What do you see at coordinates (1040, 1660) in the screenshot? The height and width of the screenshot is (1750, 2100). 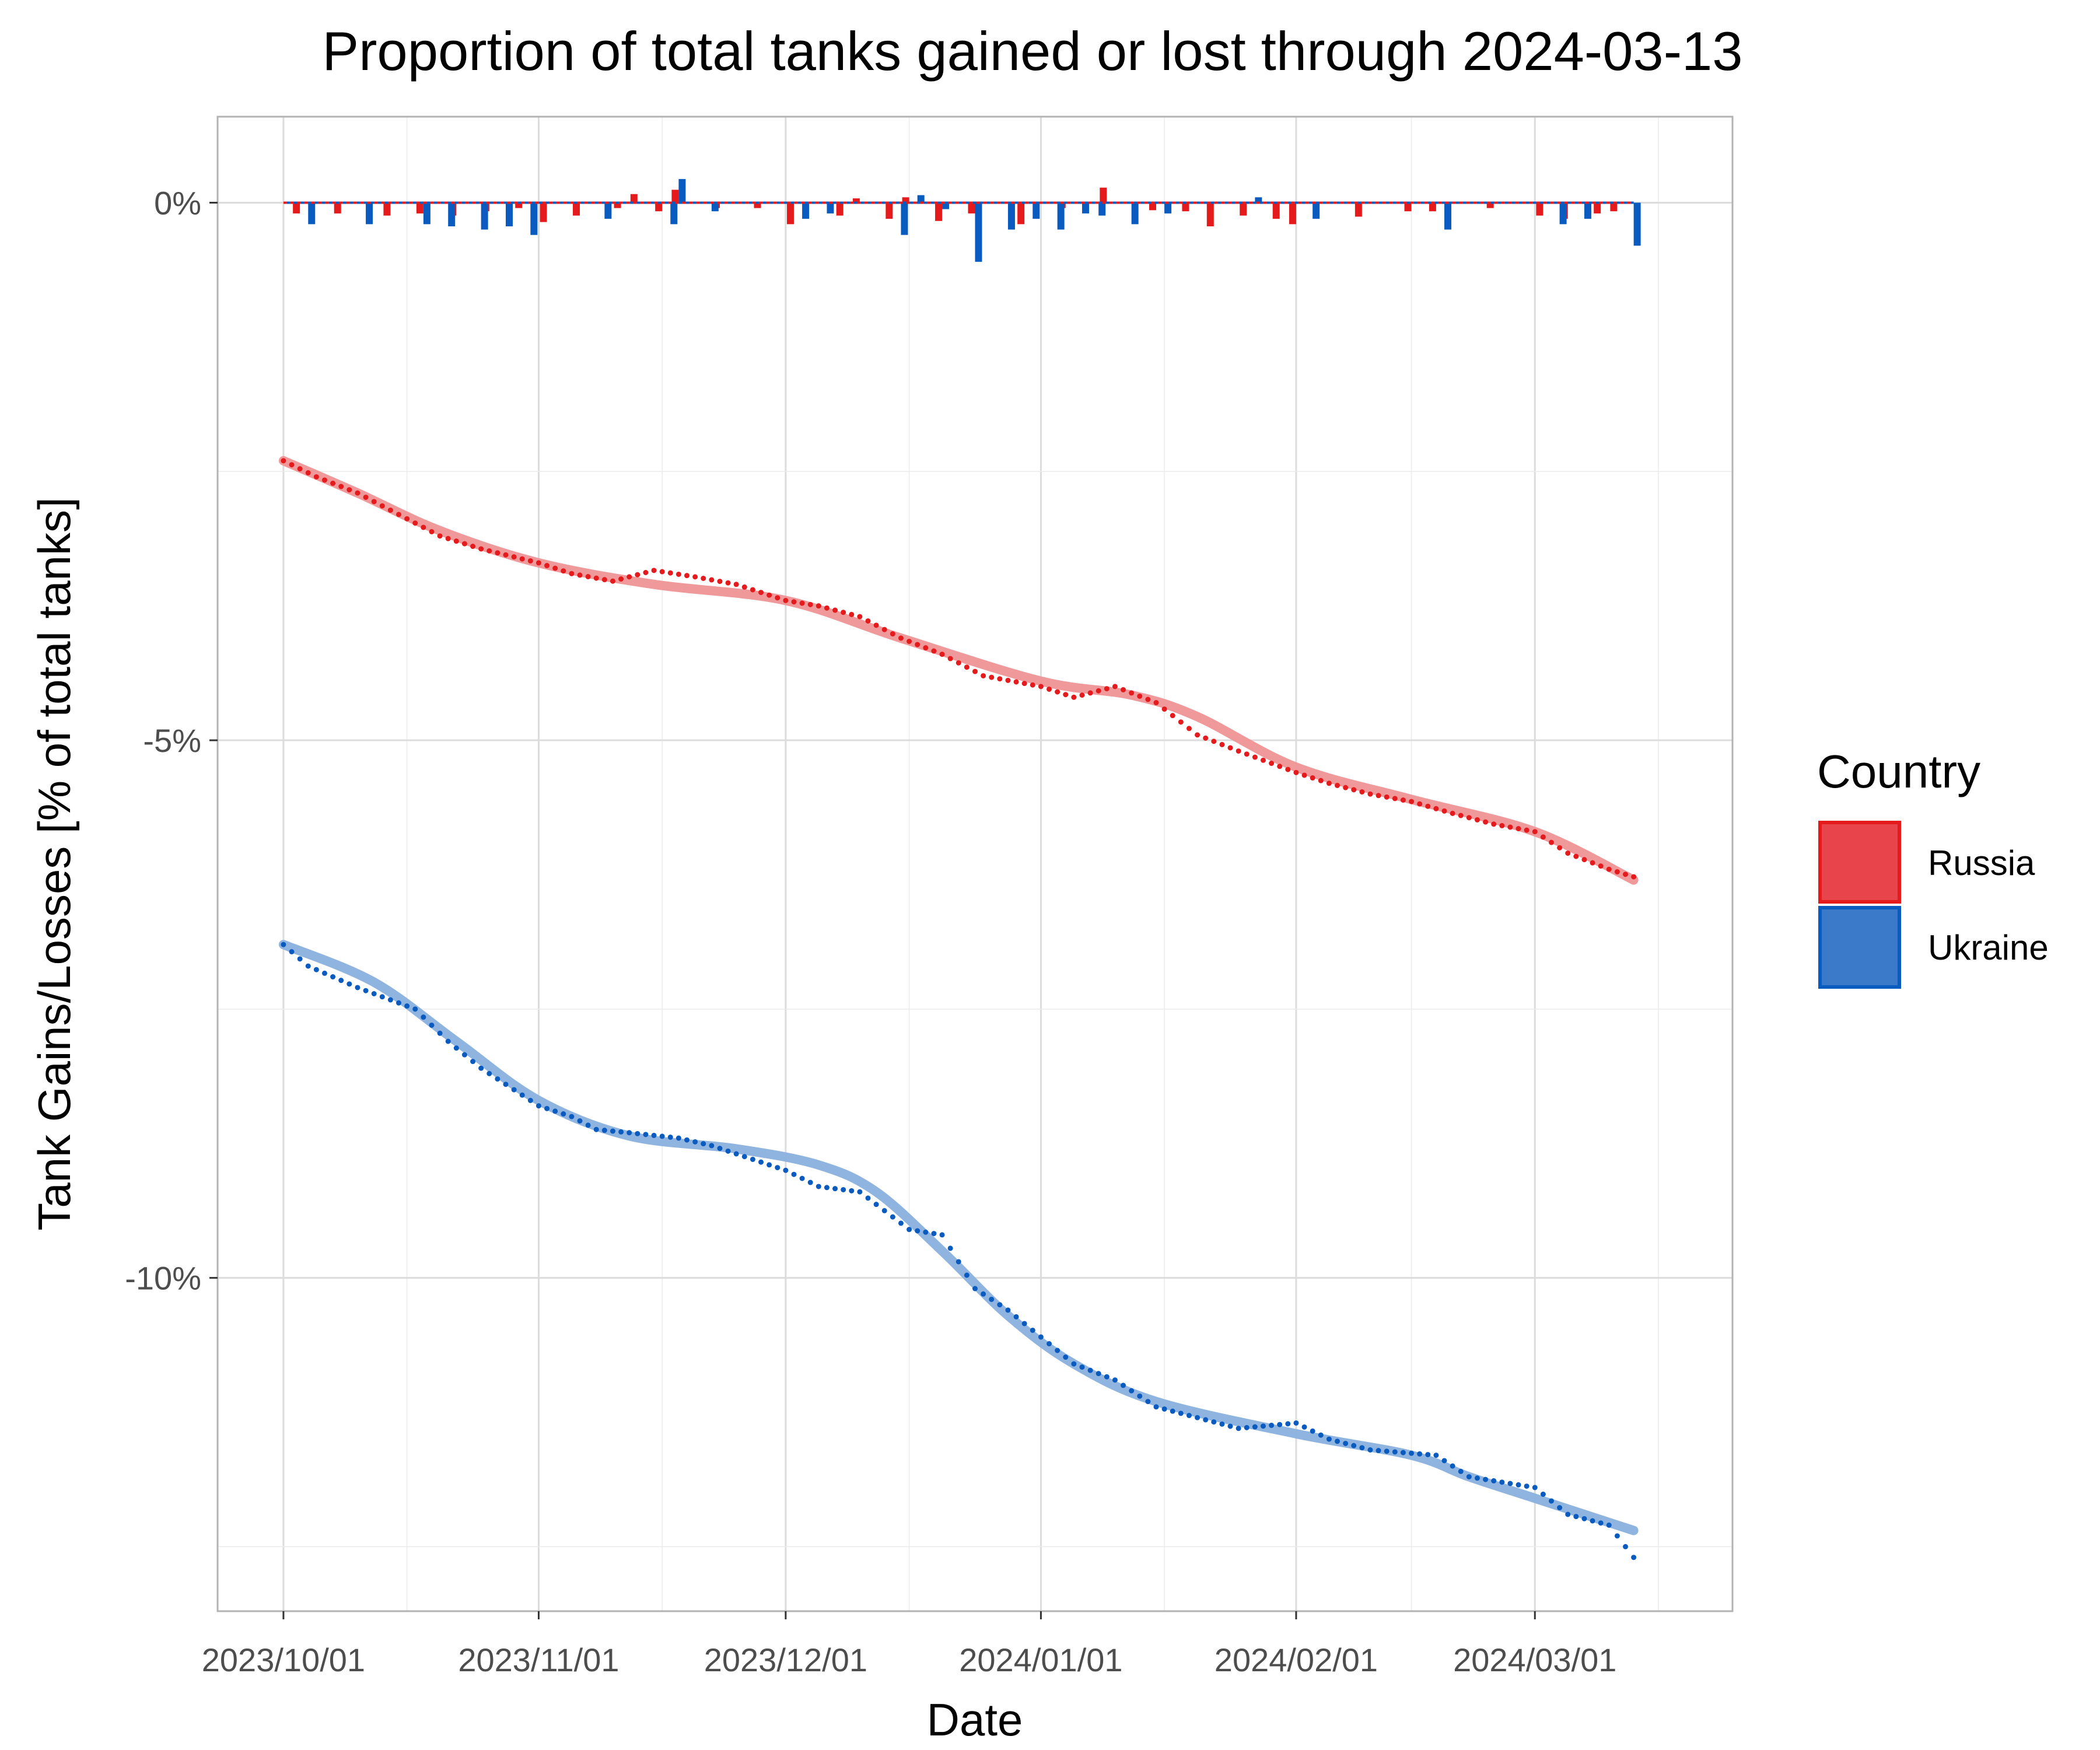 I see `x-tick-label: 2024/01/01` at bounding box center [1040, 1660].